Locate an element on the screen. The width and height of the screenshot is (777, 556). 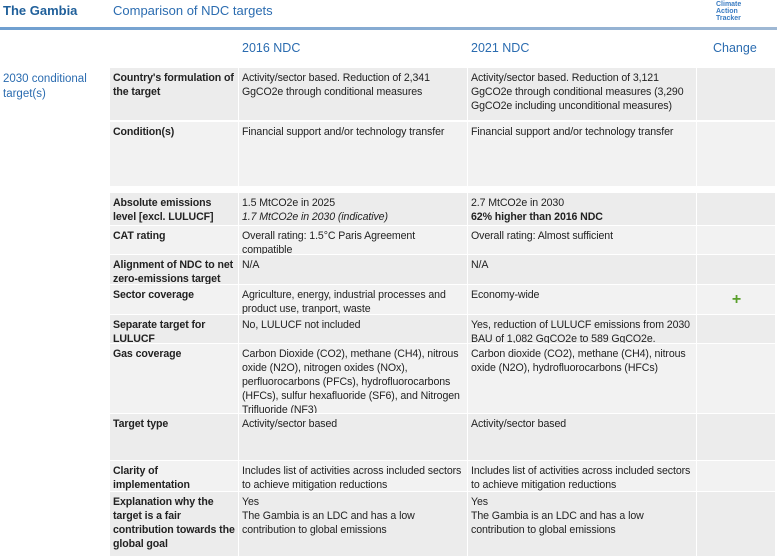
table-cell: Separate target for LULUCF is located at coordinates (174, 329).